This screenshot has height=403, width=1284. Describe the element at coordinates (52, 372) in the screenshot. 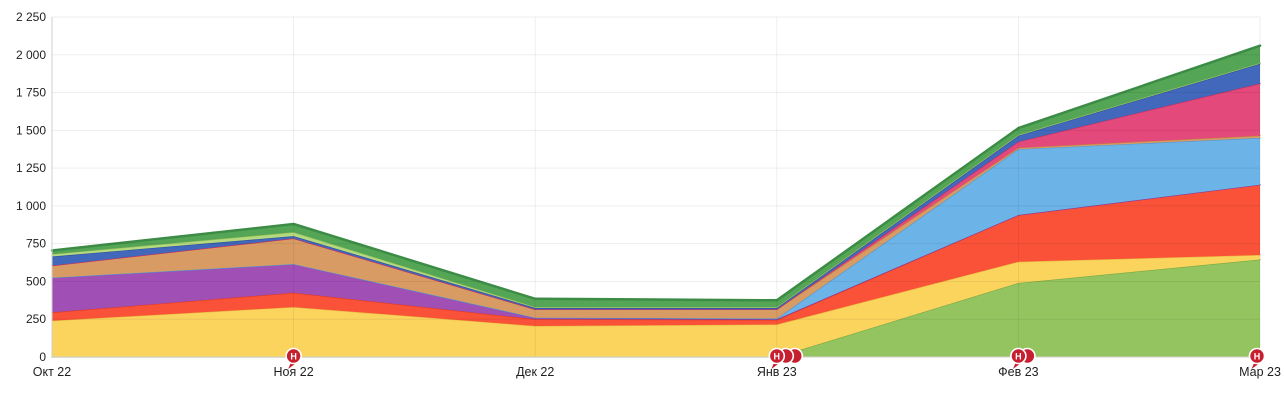

I see `x-axis-label-0: Окт 22` at that location.